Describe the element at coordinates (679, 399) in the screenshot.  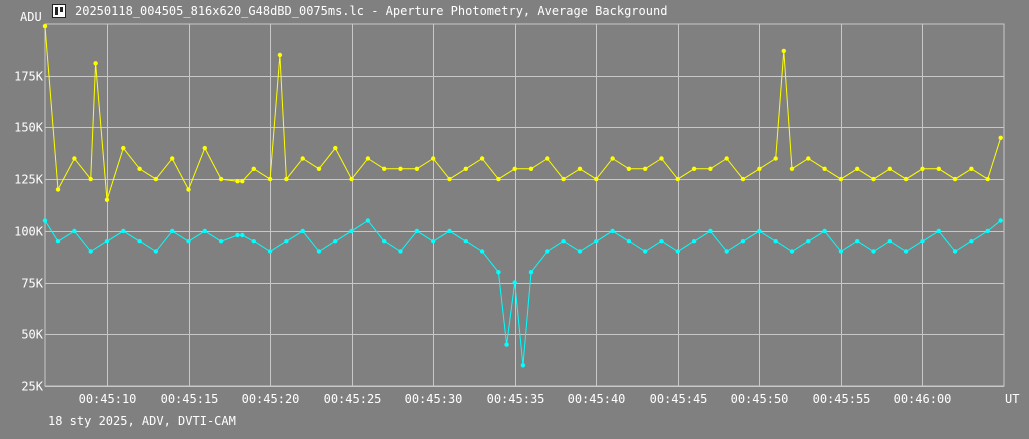
I see `x-tick-label: 00:45:45` at that location.